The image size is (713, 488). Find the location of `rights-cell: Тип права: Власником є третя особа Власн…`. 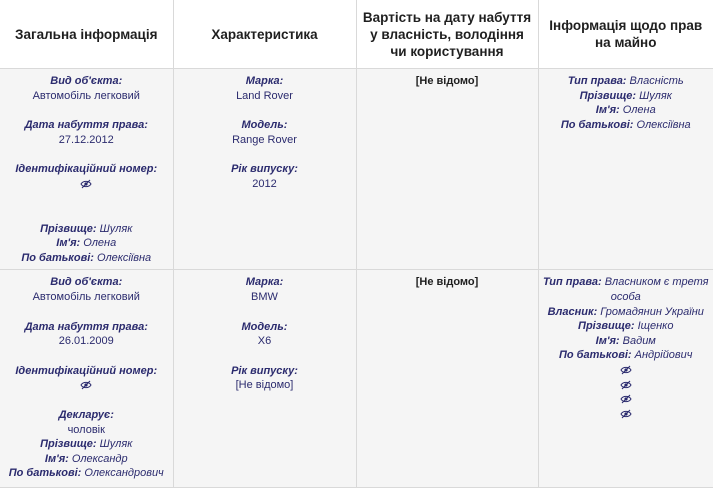

rights-cell: Тип права: Власником є третя особа Власн… is located at coordinates (625, 378).